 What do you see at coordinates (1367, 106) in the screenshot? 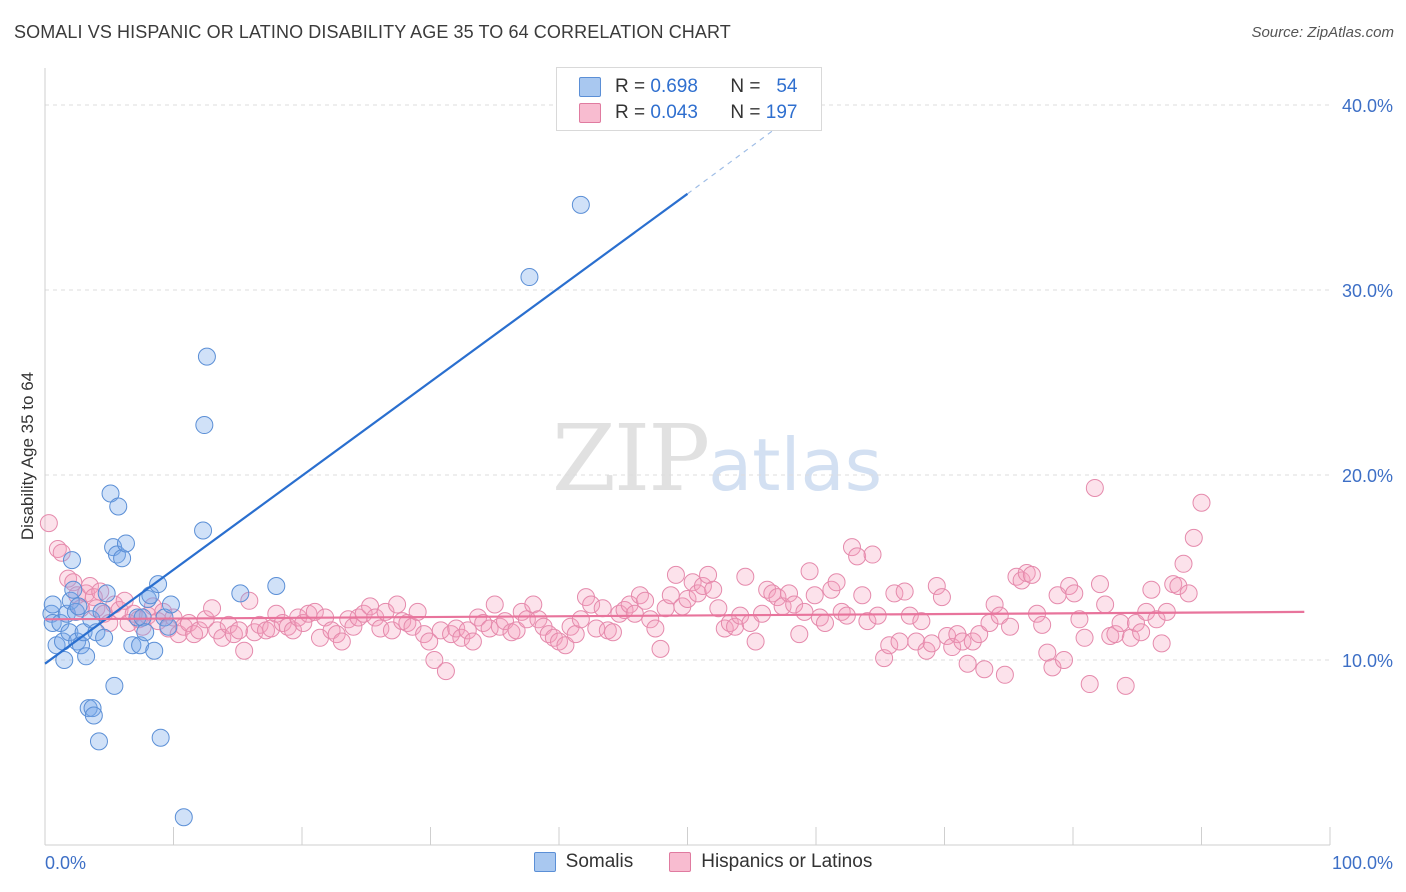
I see `y-tick-label: 40.0%` at bounding box center [1367, 106].